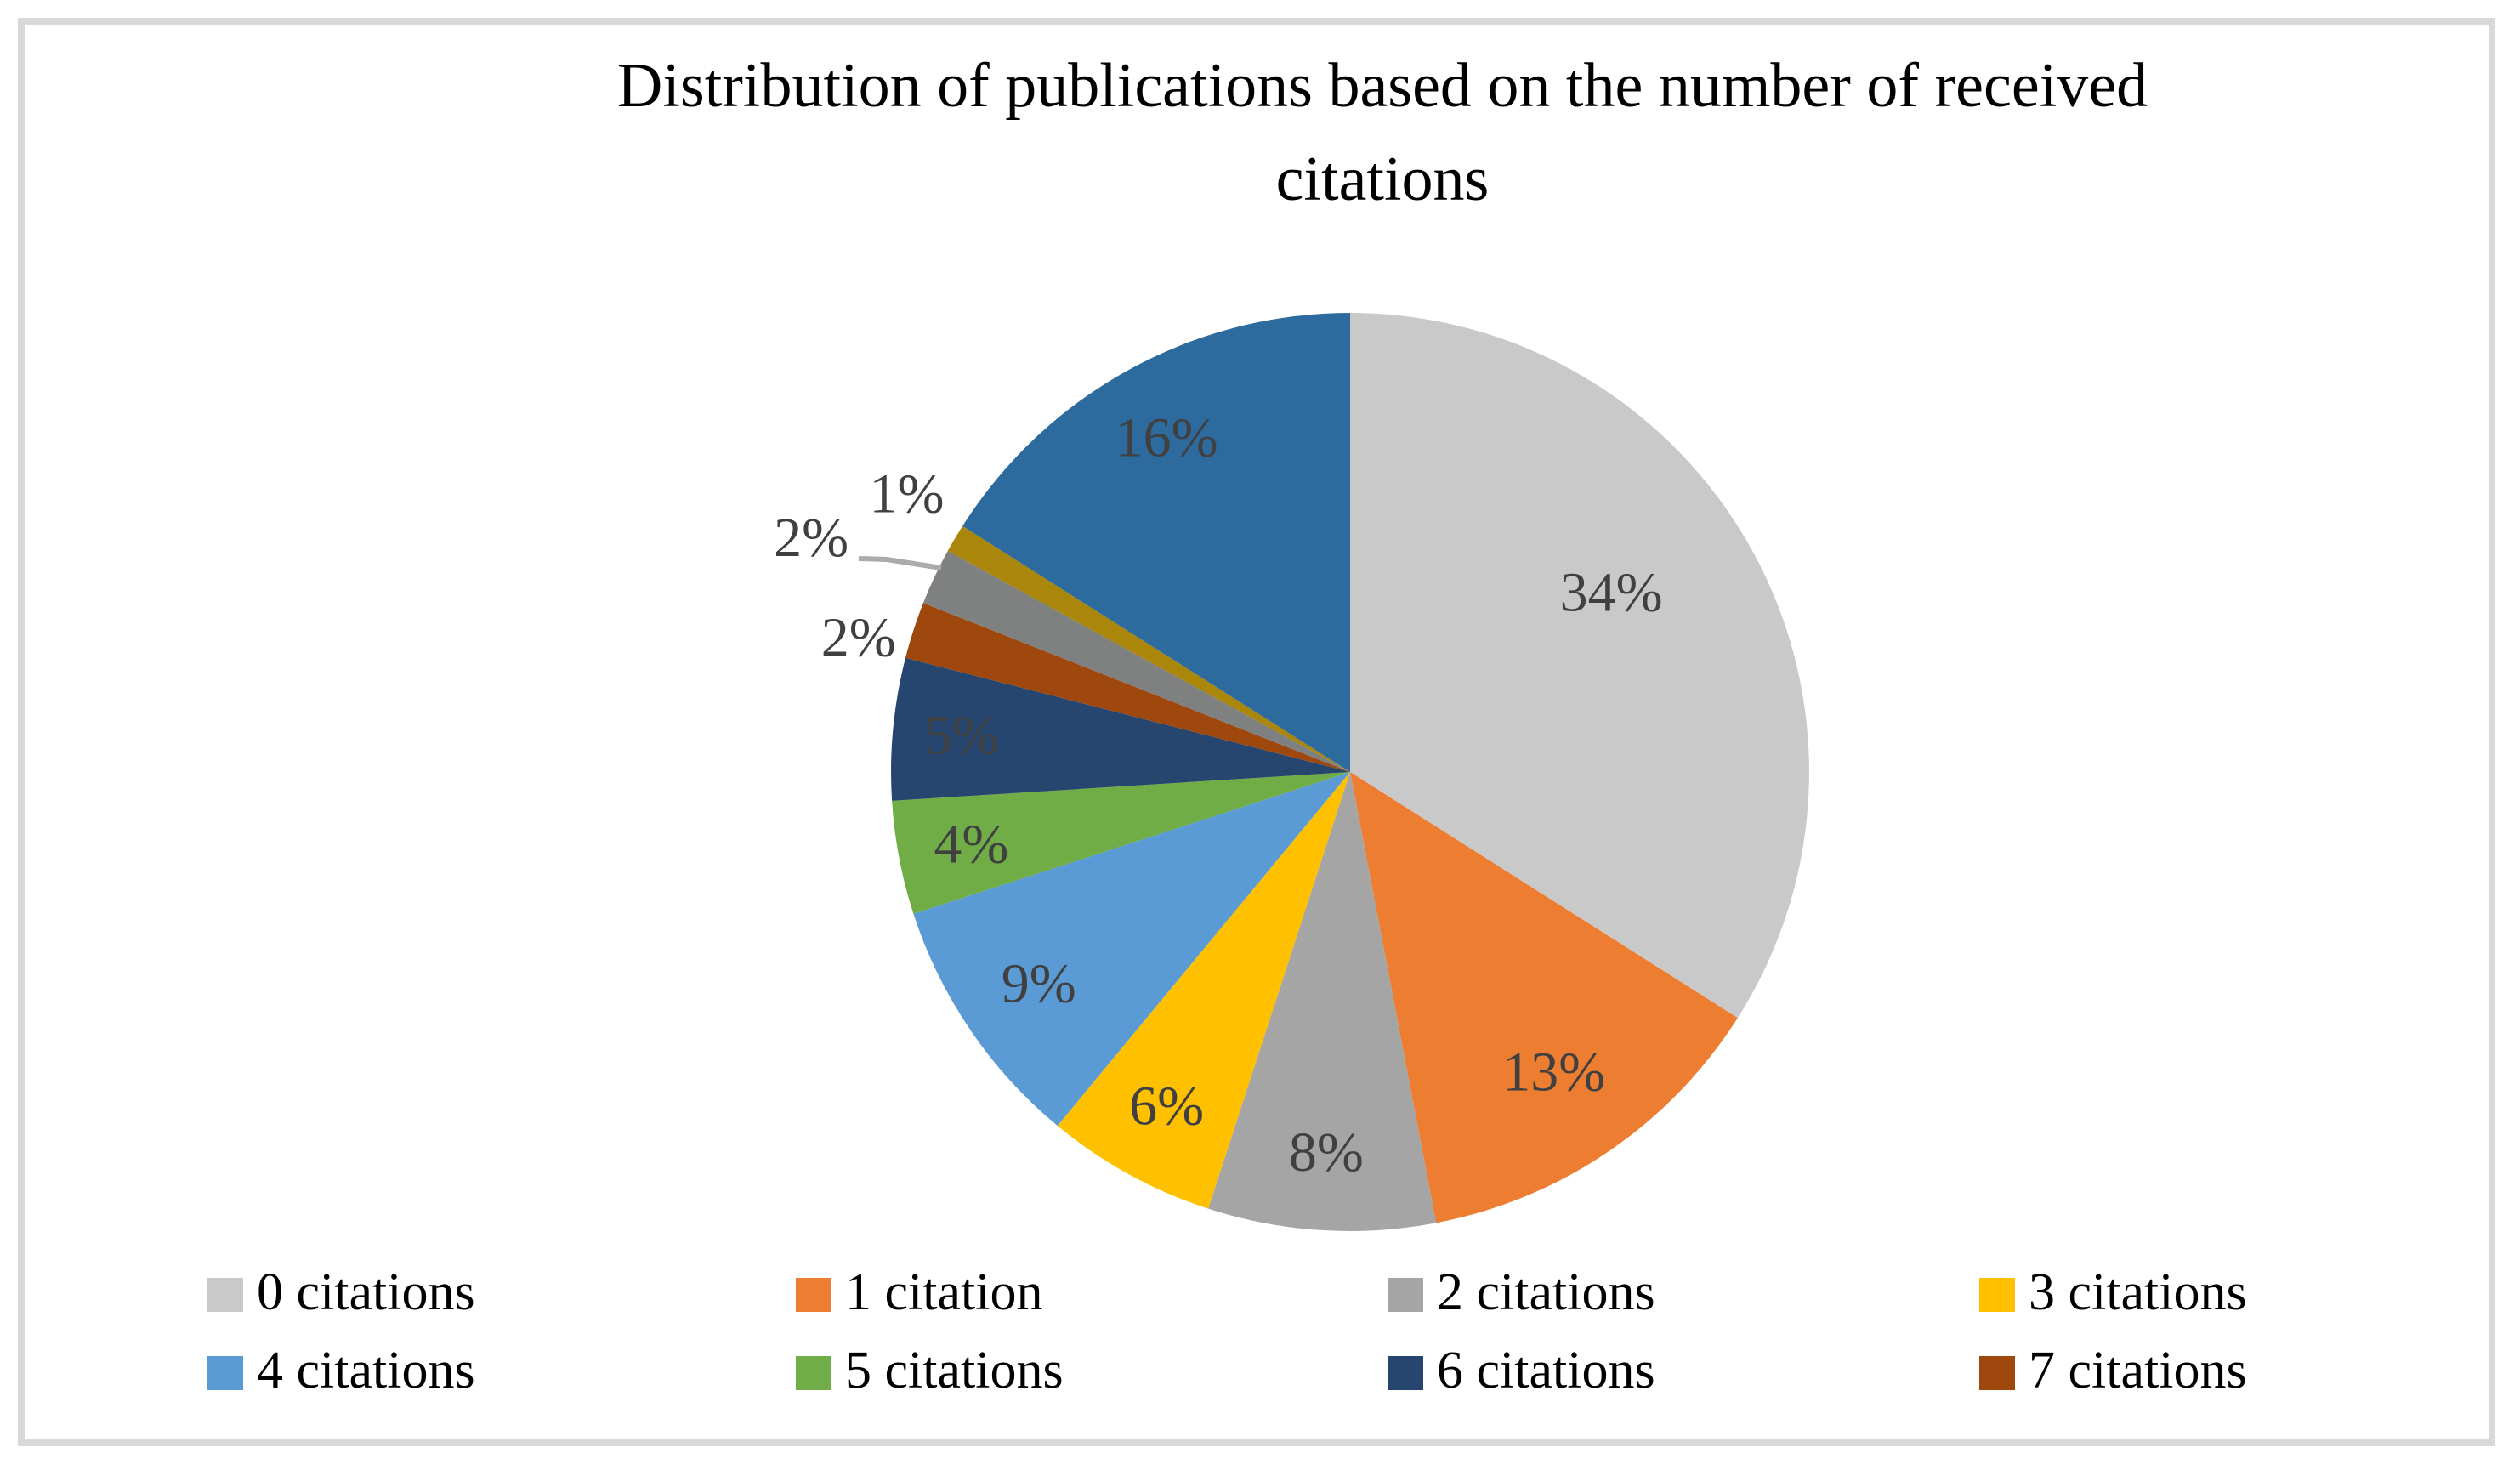 The height and width of the screenshot is (1470, 2520). I want to click on pie-slice-1%, so click(1148, 648).